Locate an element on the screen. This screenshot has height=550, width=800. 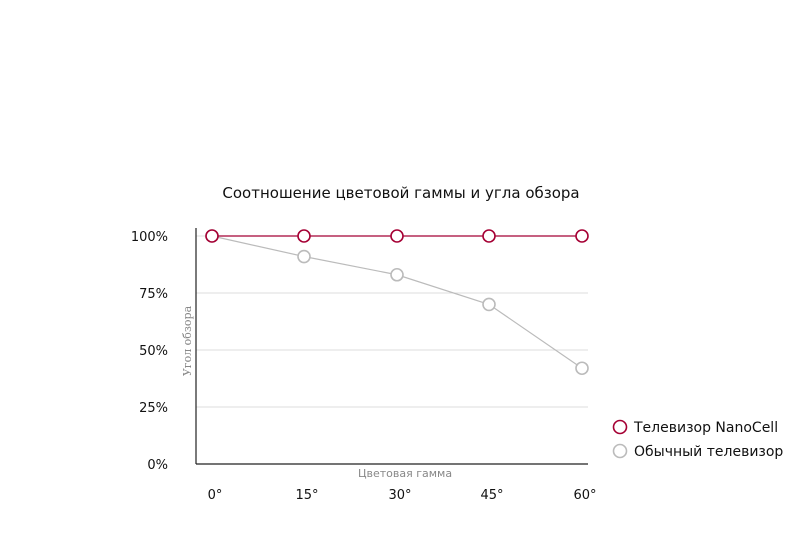
y-tick-label: 75% is located at coordinates (153, 294).